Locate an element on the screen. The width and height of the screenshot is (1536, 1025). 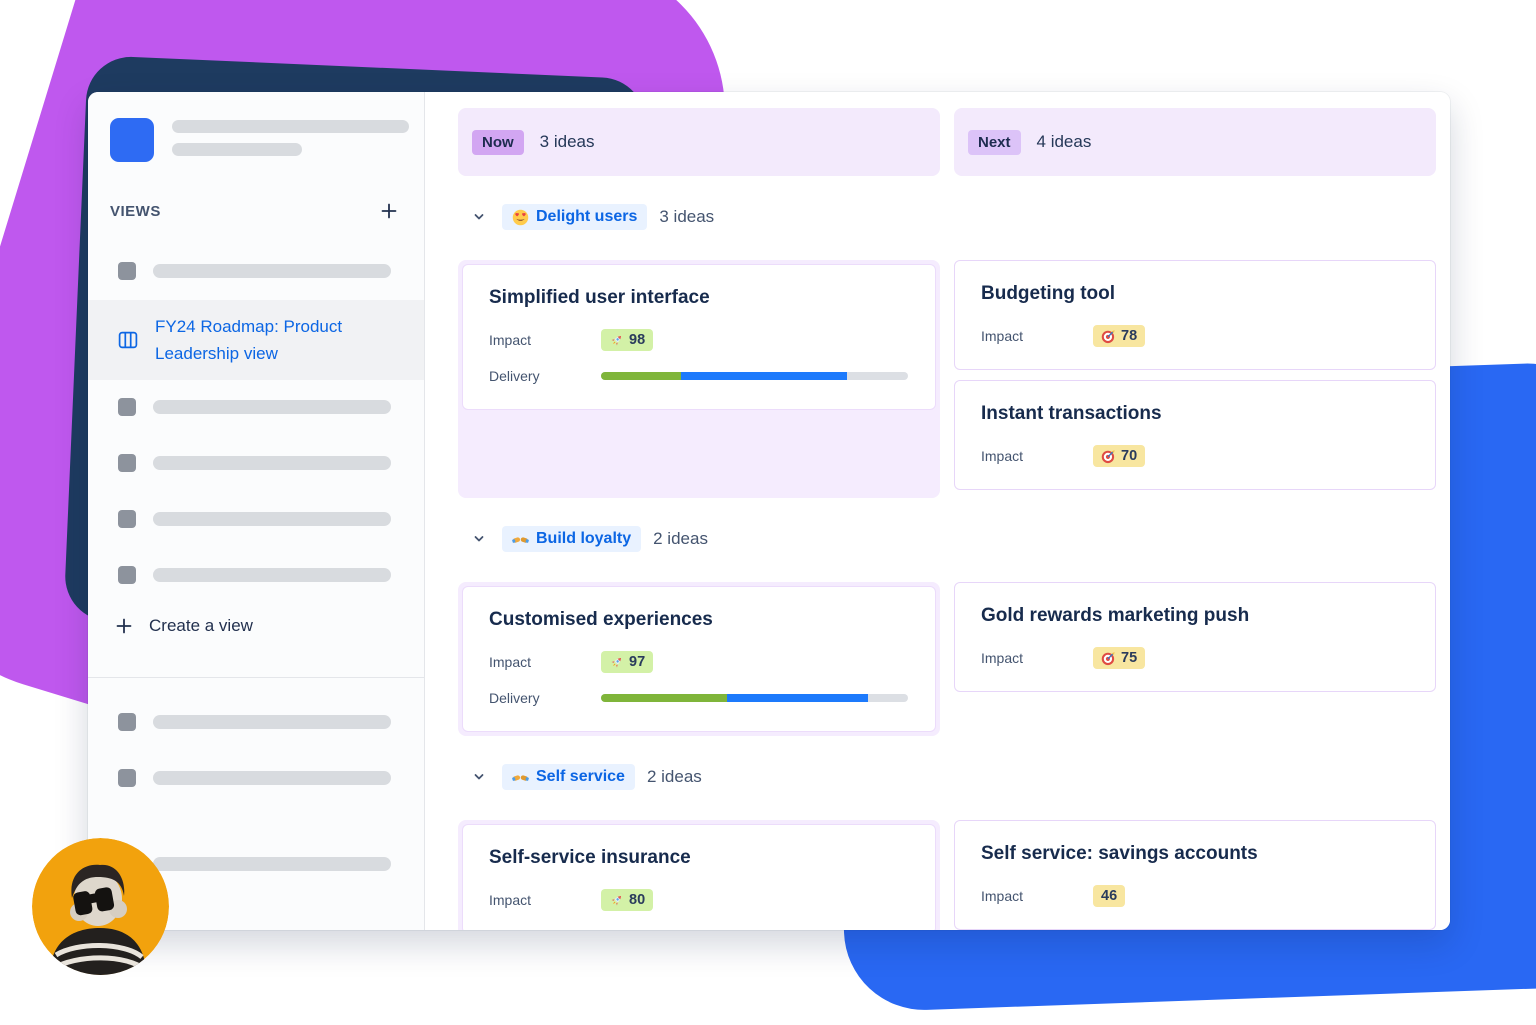
idea-card: Self-service insurance Impact is located at coordinates (699, 877).